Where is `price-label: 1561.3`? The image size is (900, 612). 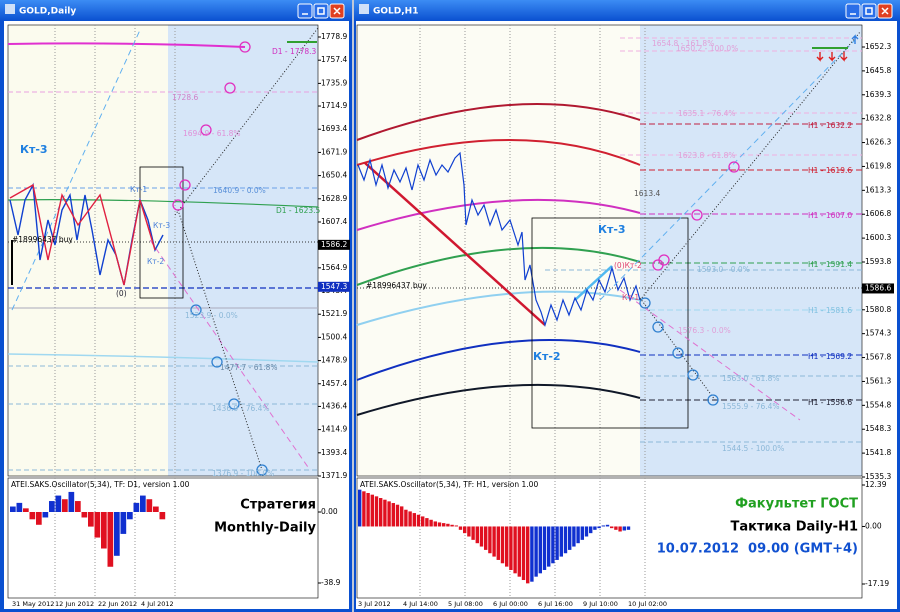 price-label: 1561.3 is located at coordinates (878, 380).